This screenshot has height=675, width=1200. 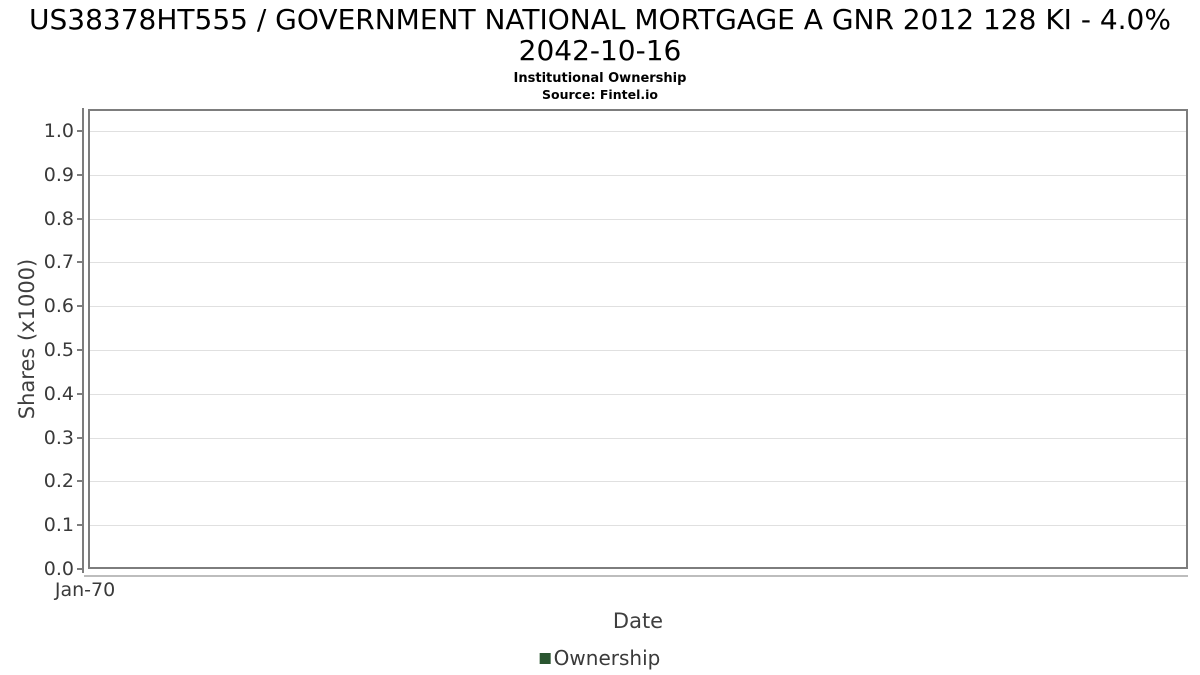 What do you see at coordinates (80, 262) in the screenshot?
I see `y-tick-mark-0.7` at bounding box center [80, 262].